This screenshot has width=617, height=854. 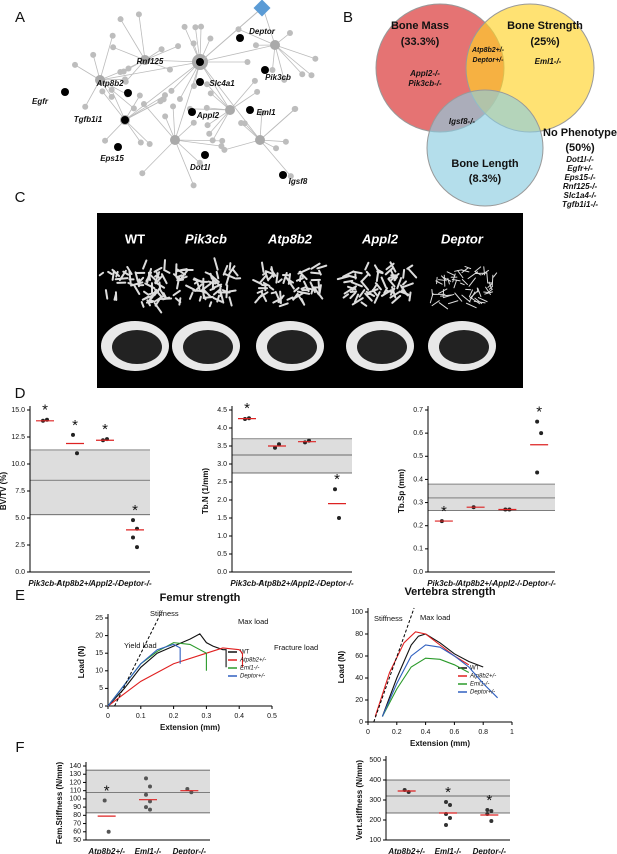 I want to click on annotation: Fracture load, so click(x=296, y=647).